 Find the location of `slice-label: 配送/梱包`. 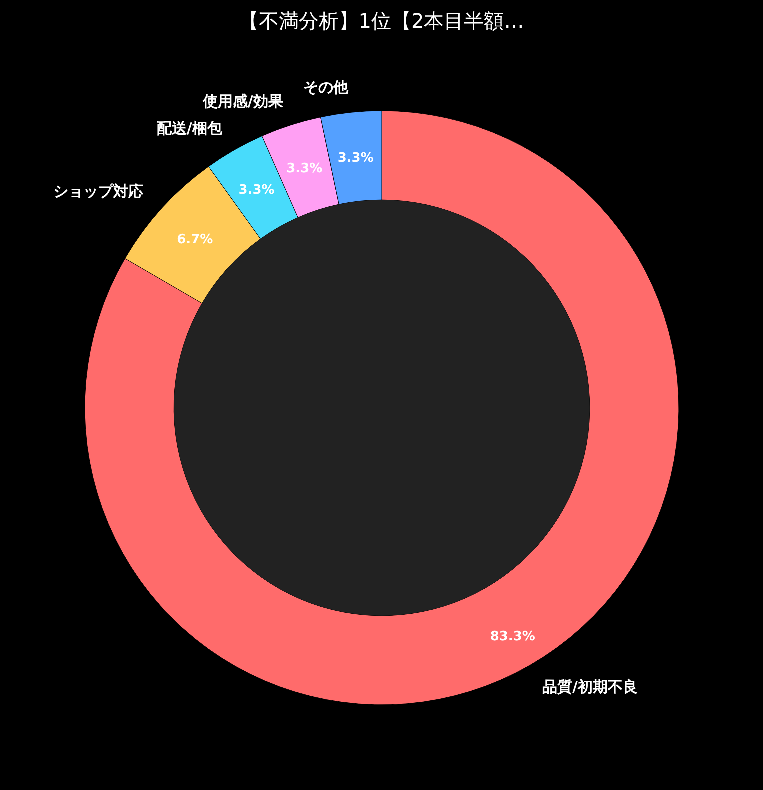

slice-label: 配送/梱包 is located at coordinates (190, 128).